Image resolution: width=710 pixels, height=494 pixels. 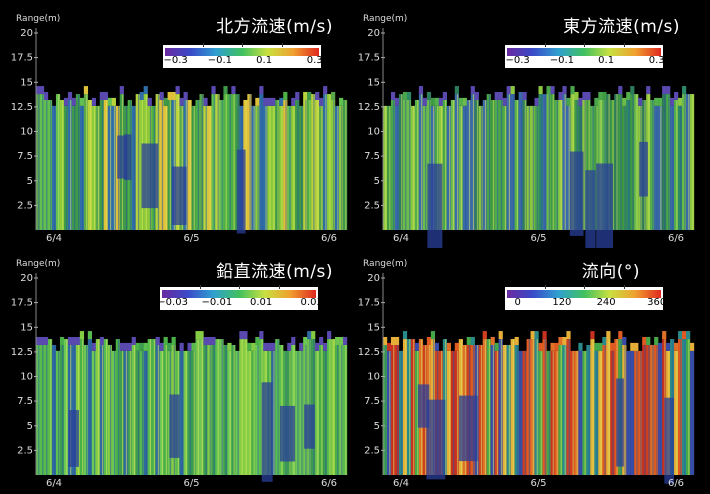 I want to click on y-tick-label: 20, so click(x=26, y=33).